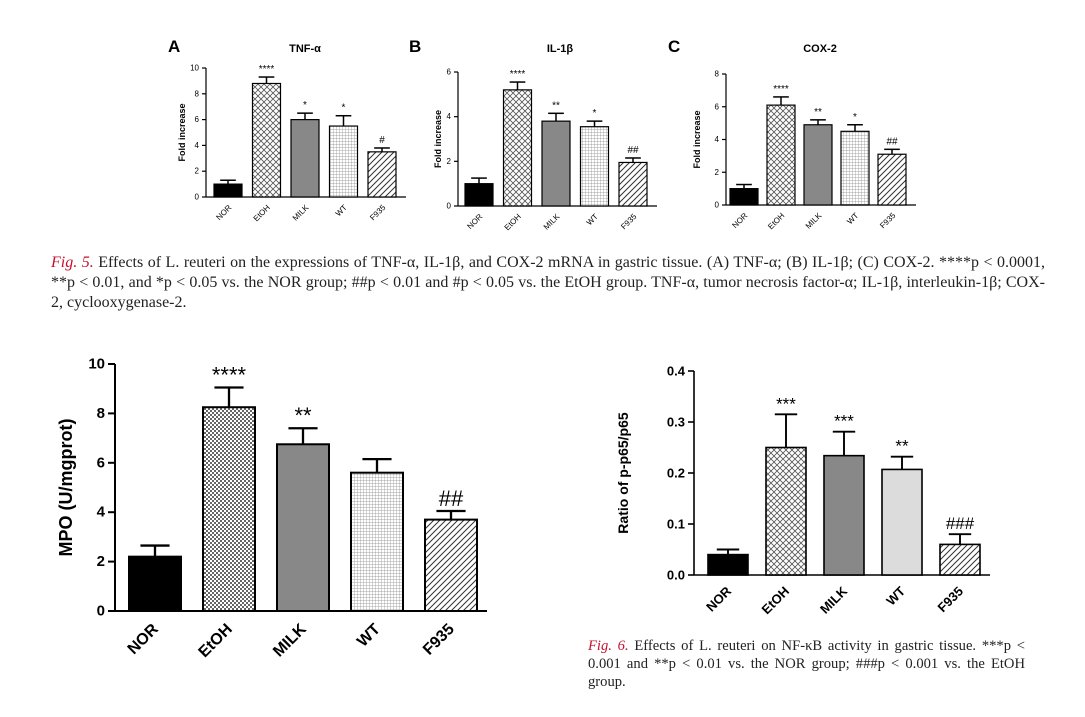 The width and height of the screenshot is (1085, 717). What do you see at coordinates (676, 575) in the screenshot?
I see `y-tick-label: 0.0` at bounding box center [676, 575].